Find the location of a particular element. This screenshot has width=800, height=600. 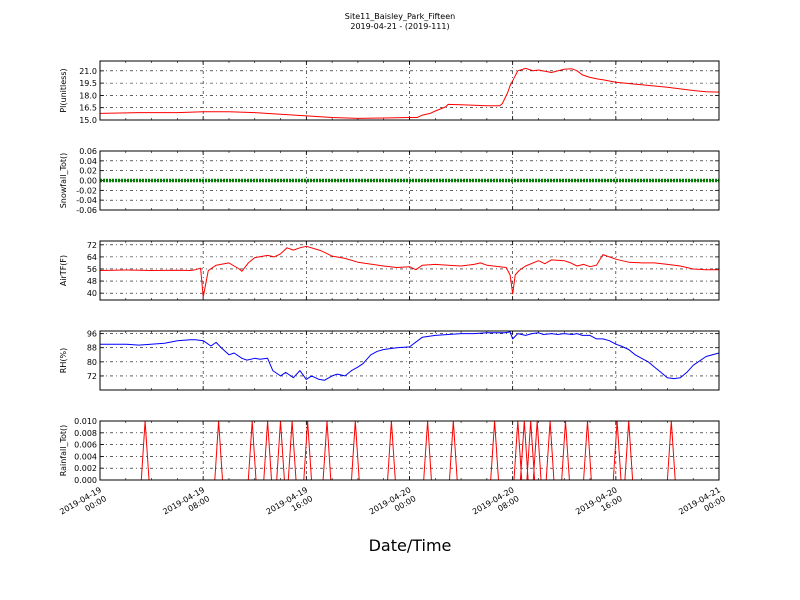

chart-title: Site11_Baisley_Park_Fifteen is located at coordinates (400, 16).